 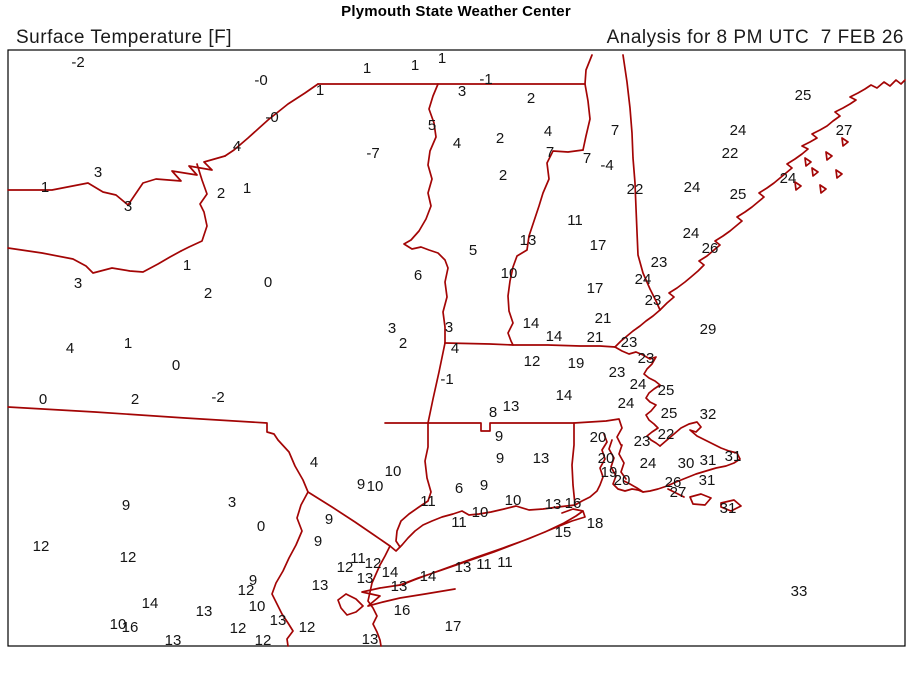 I want to click on temperature-label: 5, so click(x=473, y=250).